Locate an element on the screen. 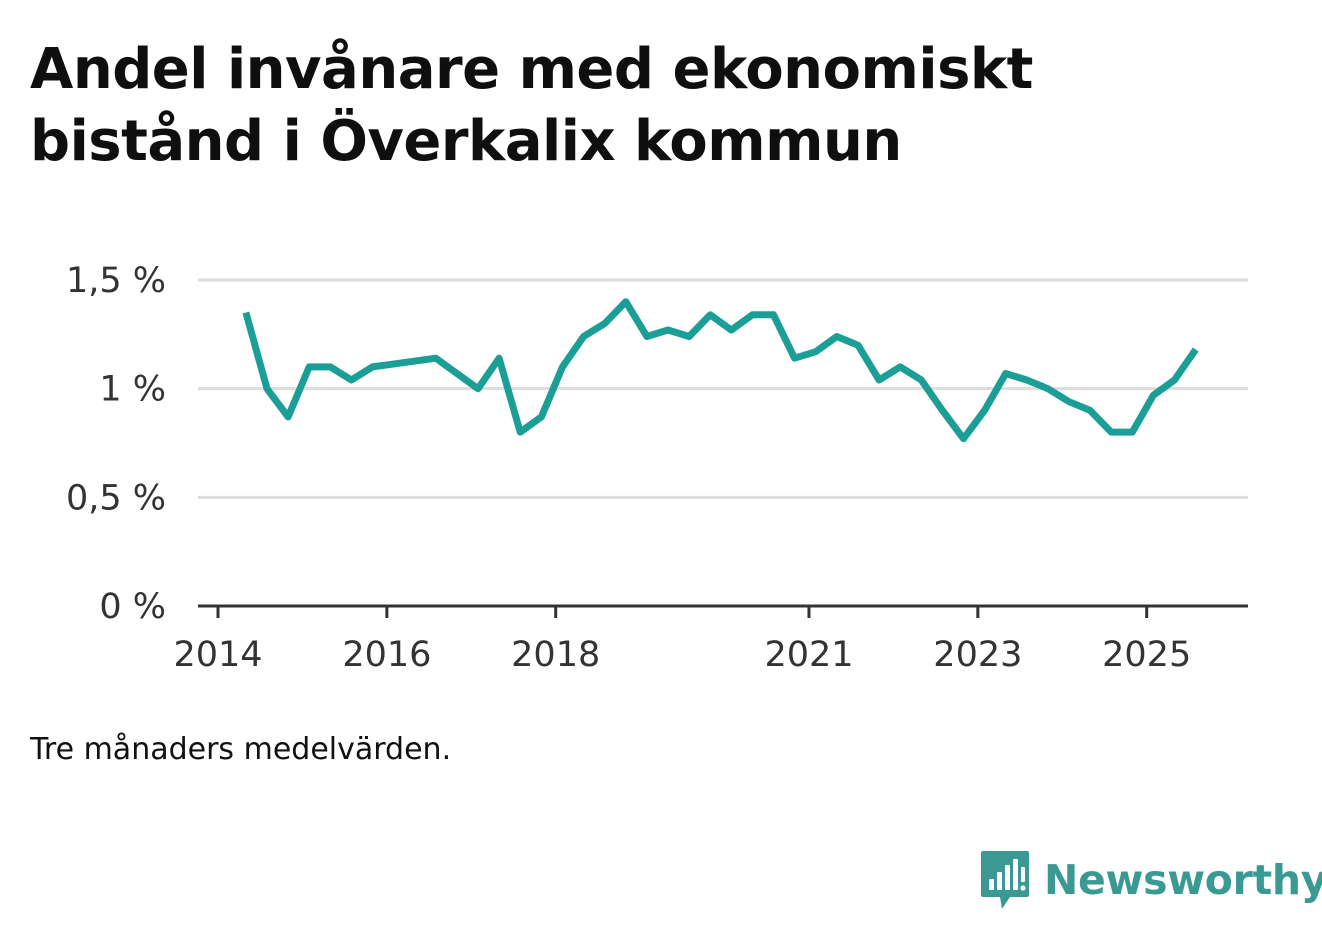 This screenshot has width=1322, height=939. x-tick-label: 2016 is located at coordinates (386, 655).